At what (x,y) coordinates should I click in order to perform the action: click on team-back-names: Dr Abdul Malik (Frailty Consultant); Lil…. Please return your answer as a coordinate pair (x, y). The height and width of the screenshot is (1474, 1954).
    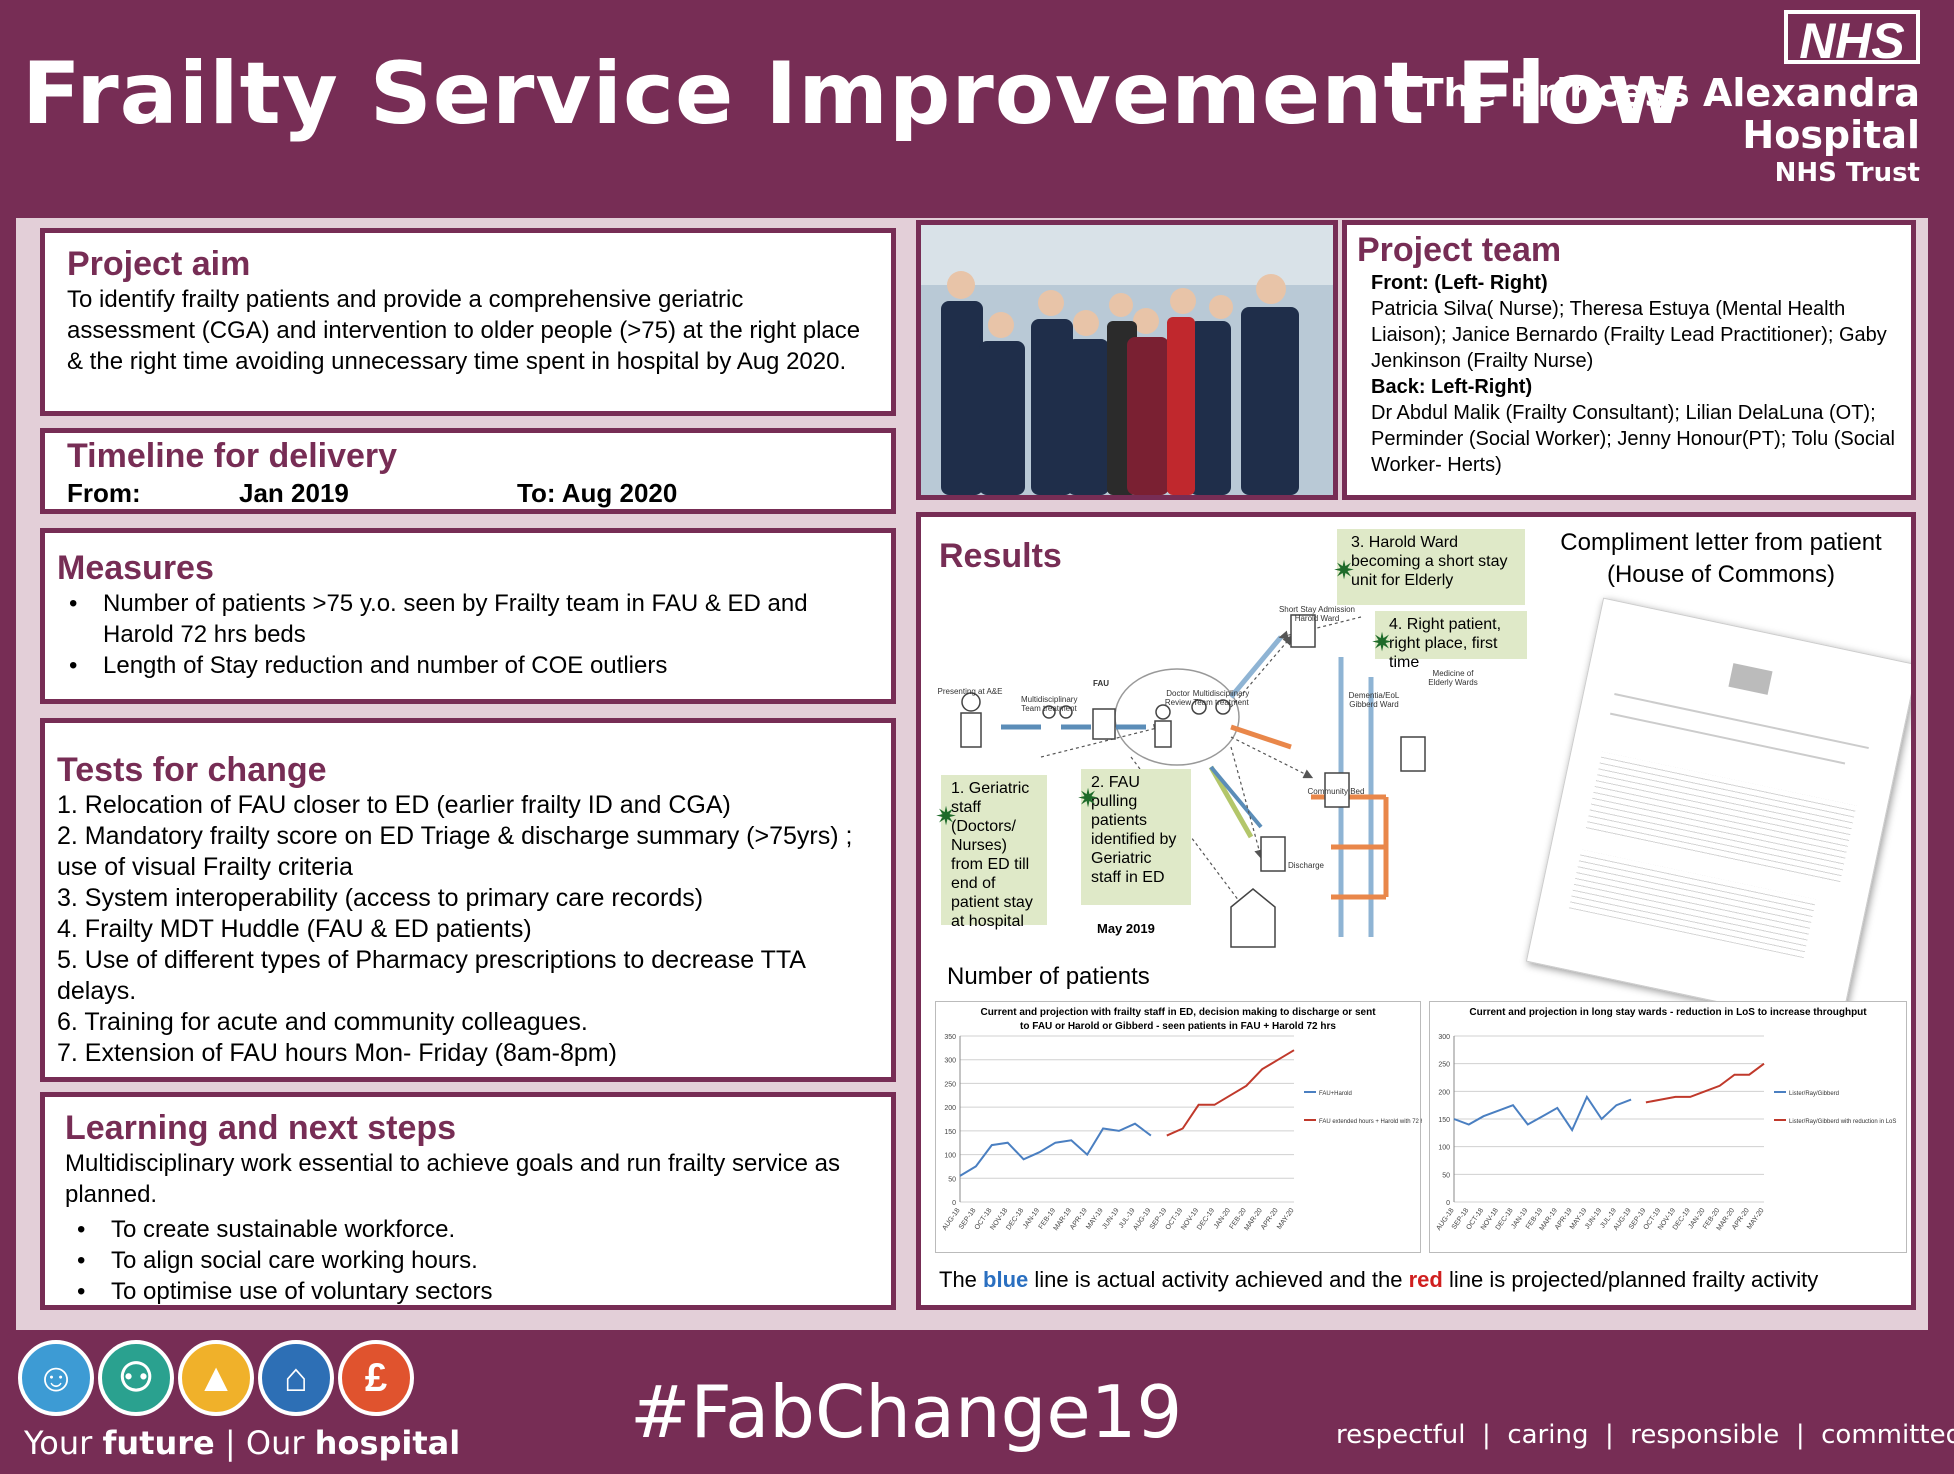
    Looking at the image, I should click on (1633, 439).